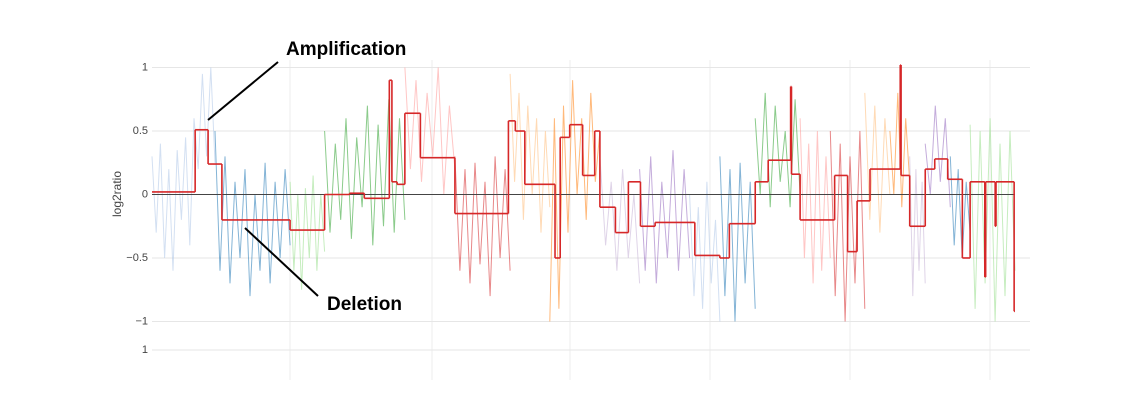 Image resolution: width=1140 pixels, height=418 pixels. Describe the element at coordinates (145, 194) in the screenshot. I see `y-tick-label: 0` at that location.